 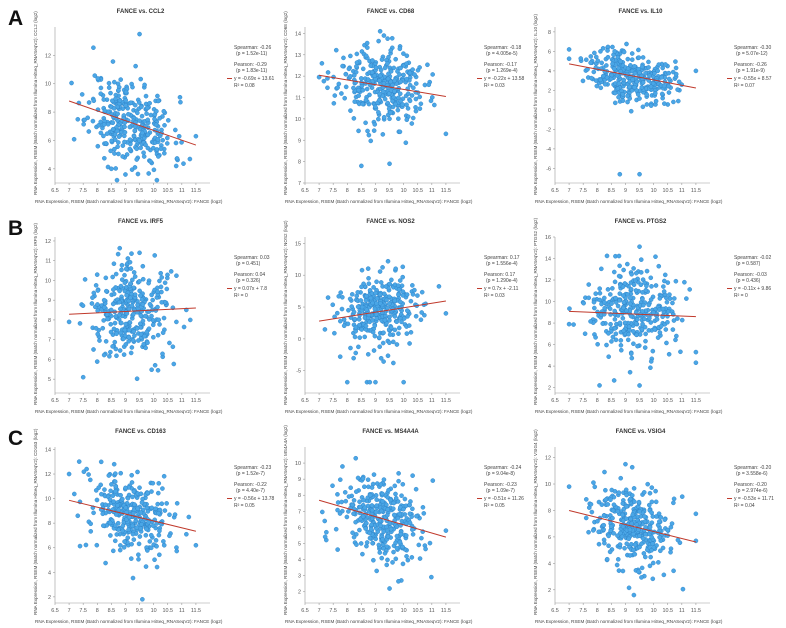 I want to click on y-tick-label: 8, so click(x=549, y=33).